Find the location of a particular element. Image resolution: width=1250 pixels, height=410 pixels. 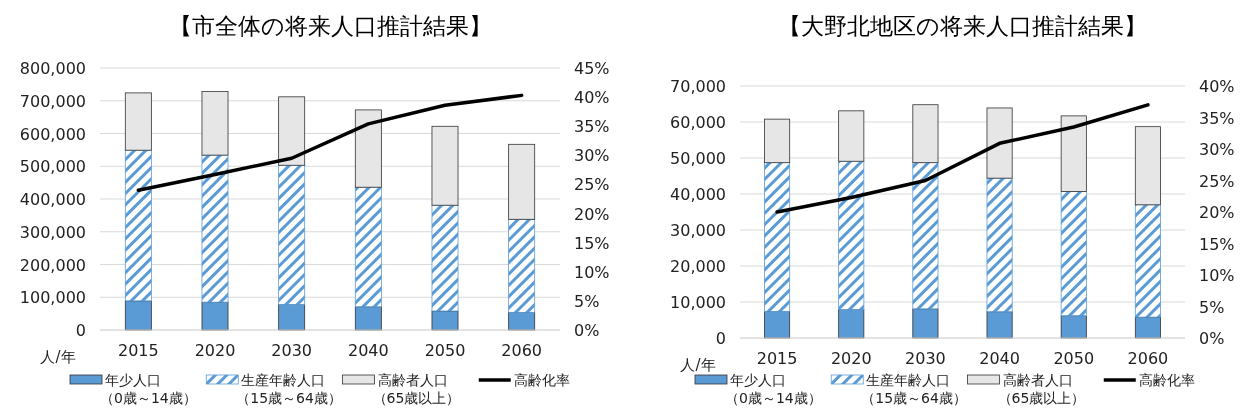

chart-title: 【大野北地区の将来人口推計結果】 is located at coordinates (962, 26).